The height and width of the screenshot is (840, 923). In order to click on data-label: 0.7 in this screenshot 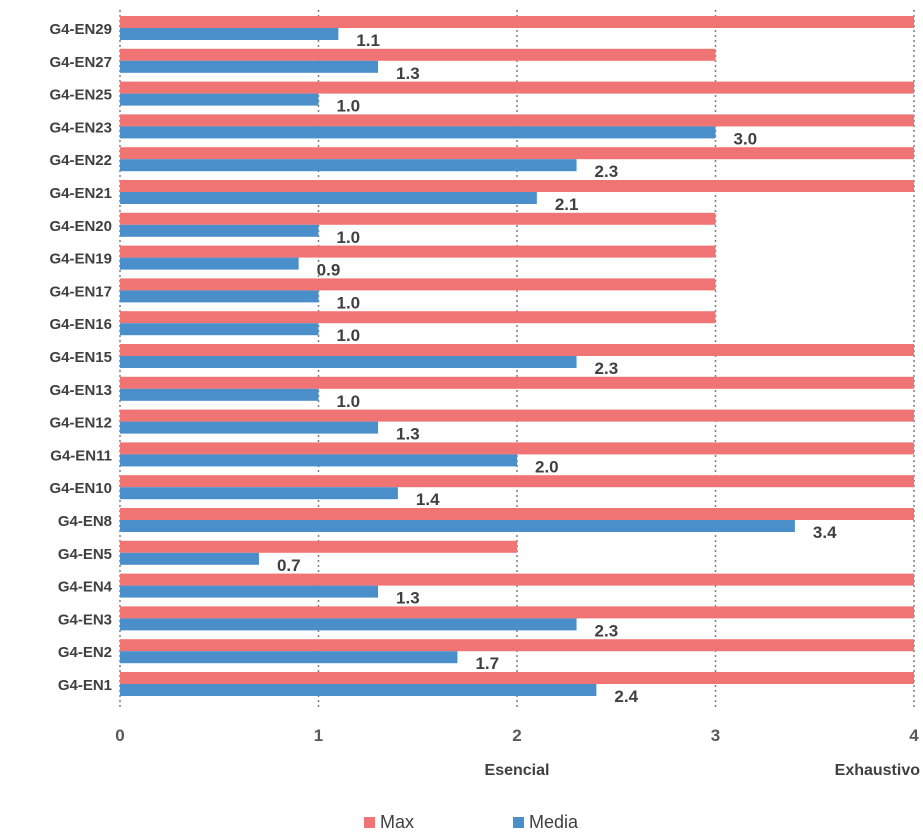, I will do `click(289, 565)`.